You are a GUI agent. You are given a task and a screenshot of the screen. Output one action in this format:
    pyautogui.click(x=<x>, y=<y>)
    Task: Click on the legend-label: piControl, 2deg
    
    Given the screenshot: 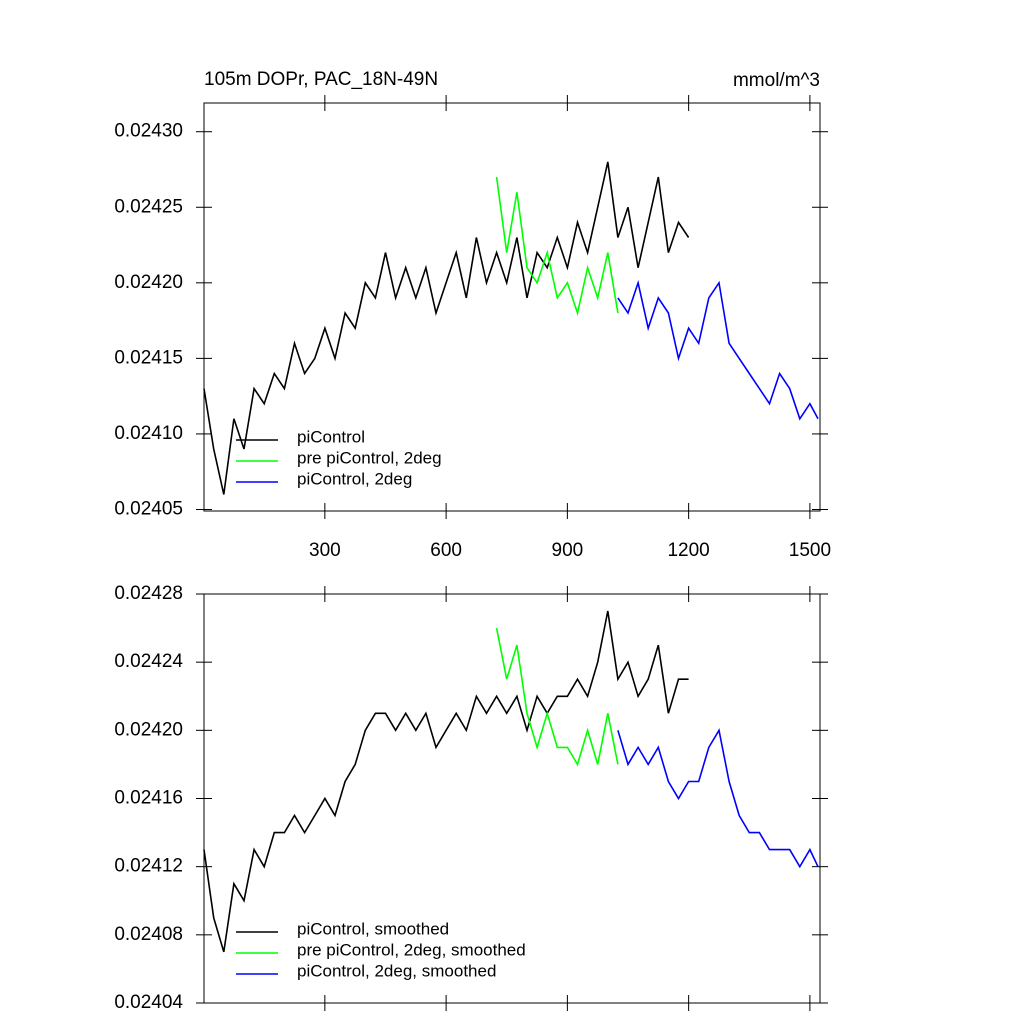 What is the action you would take?
    pyautogui.click(x=354, y=478)
    